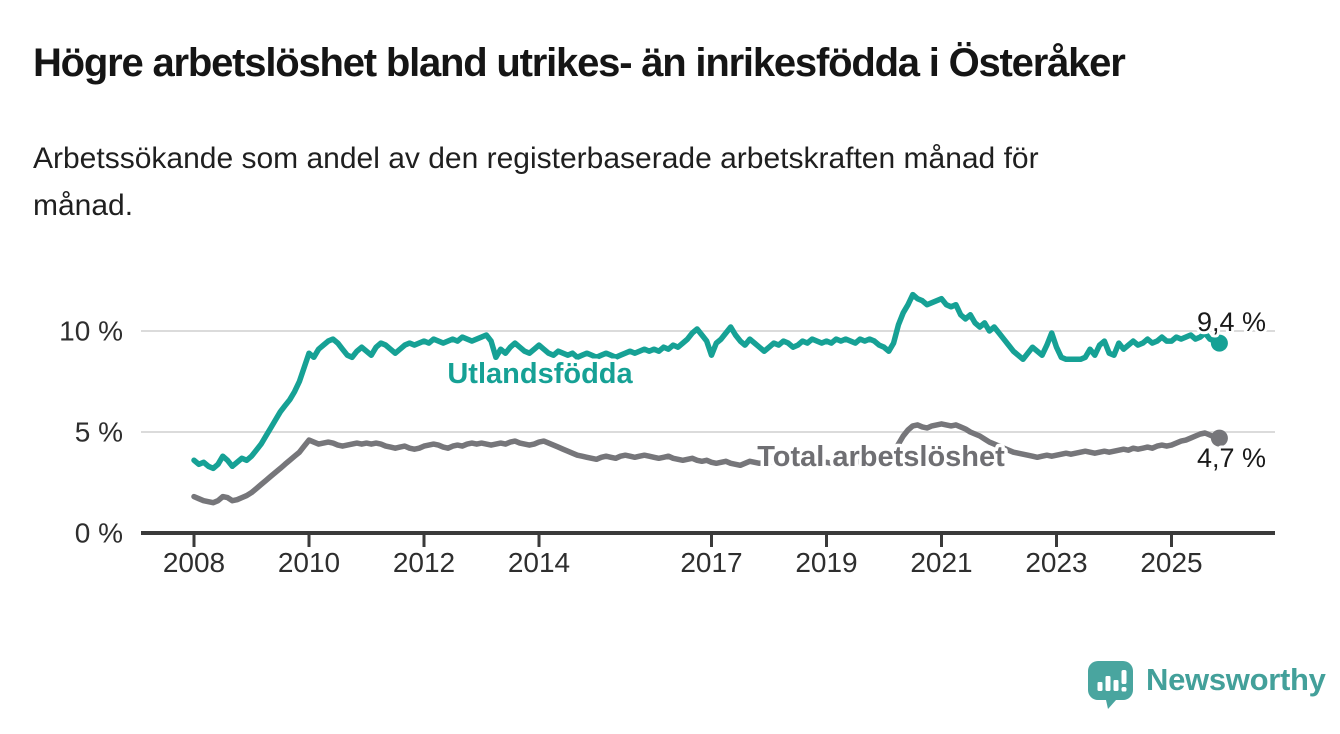 The height and width of the screenshot is (734, 1340). Describe the element at coordinates (1231, 322) in the screenshot. I see `end-value-label-utlandsf-dda: 9,4 %` at that location.